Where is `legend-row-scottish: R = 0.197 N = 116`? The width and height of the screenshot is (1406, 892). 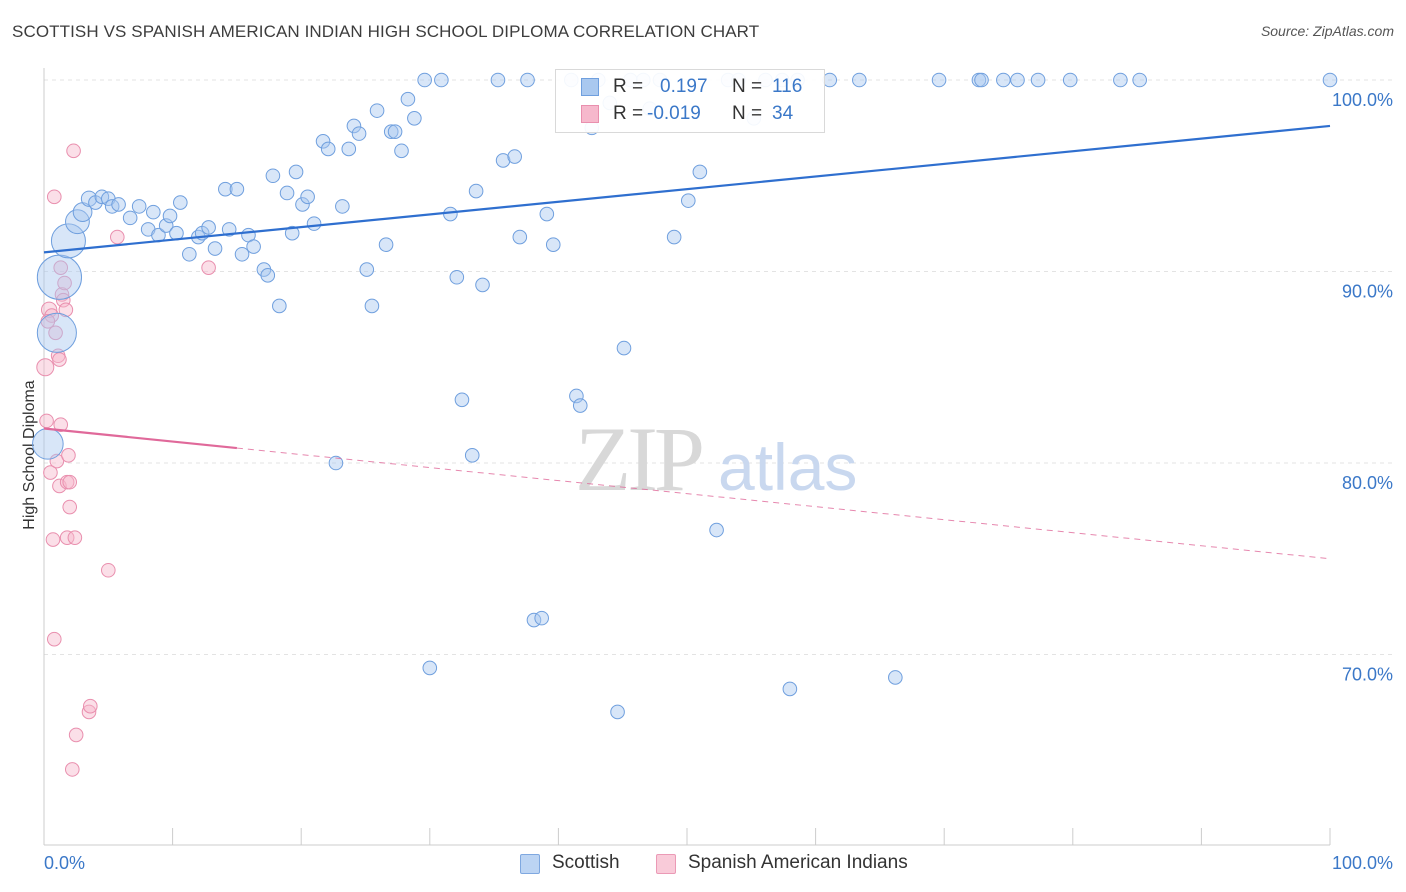 legend-row-scottish: R = 0.197 N = 116 is located at coordinates (690, 87).